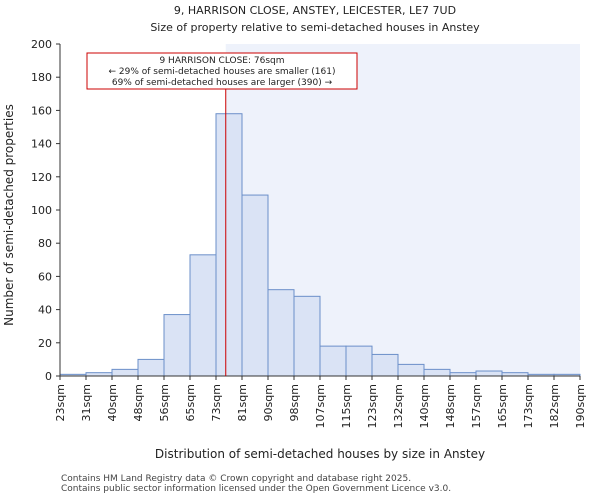 Image resolution: width=600 pixels, height=500 pixels. What do you see at coordinates (372, 406) in the screenshot?
I see `x-tick-label: 123sqm` at bounding box center [372, 406].